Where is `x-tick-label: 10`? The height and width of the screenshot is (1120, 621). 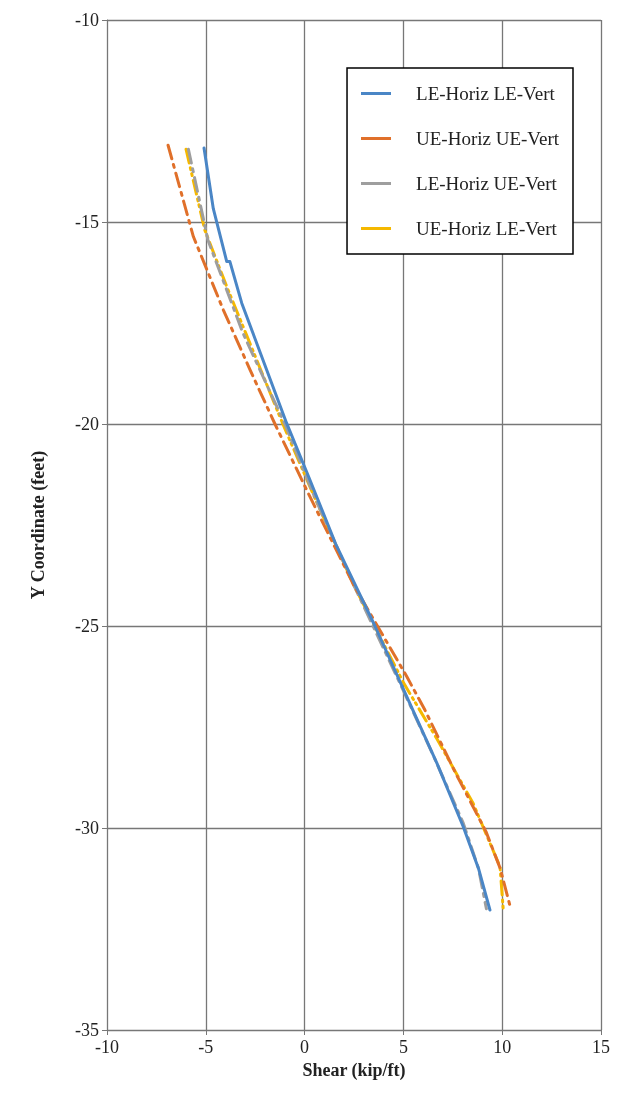 x-tick-label: 10 is located at coordinates (502, 1047).